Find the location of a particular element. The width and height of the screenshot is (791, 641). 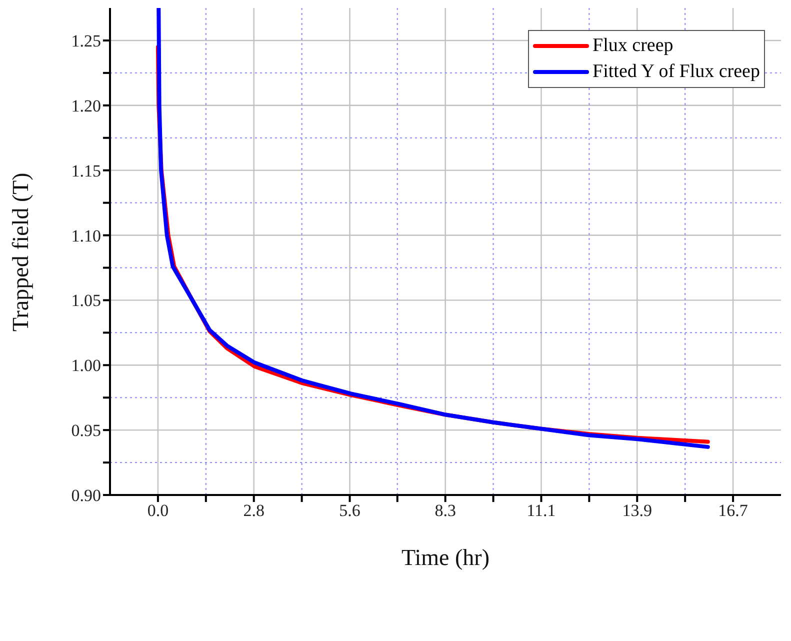

y-axis-title: Trapped field (T) is located at coordinates (21, 252).